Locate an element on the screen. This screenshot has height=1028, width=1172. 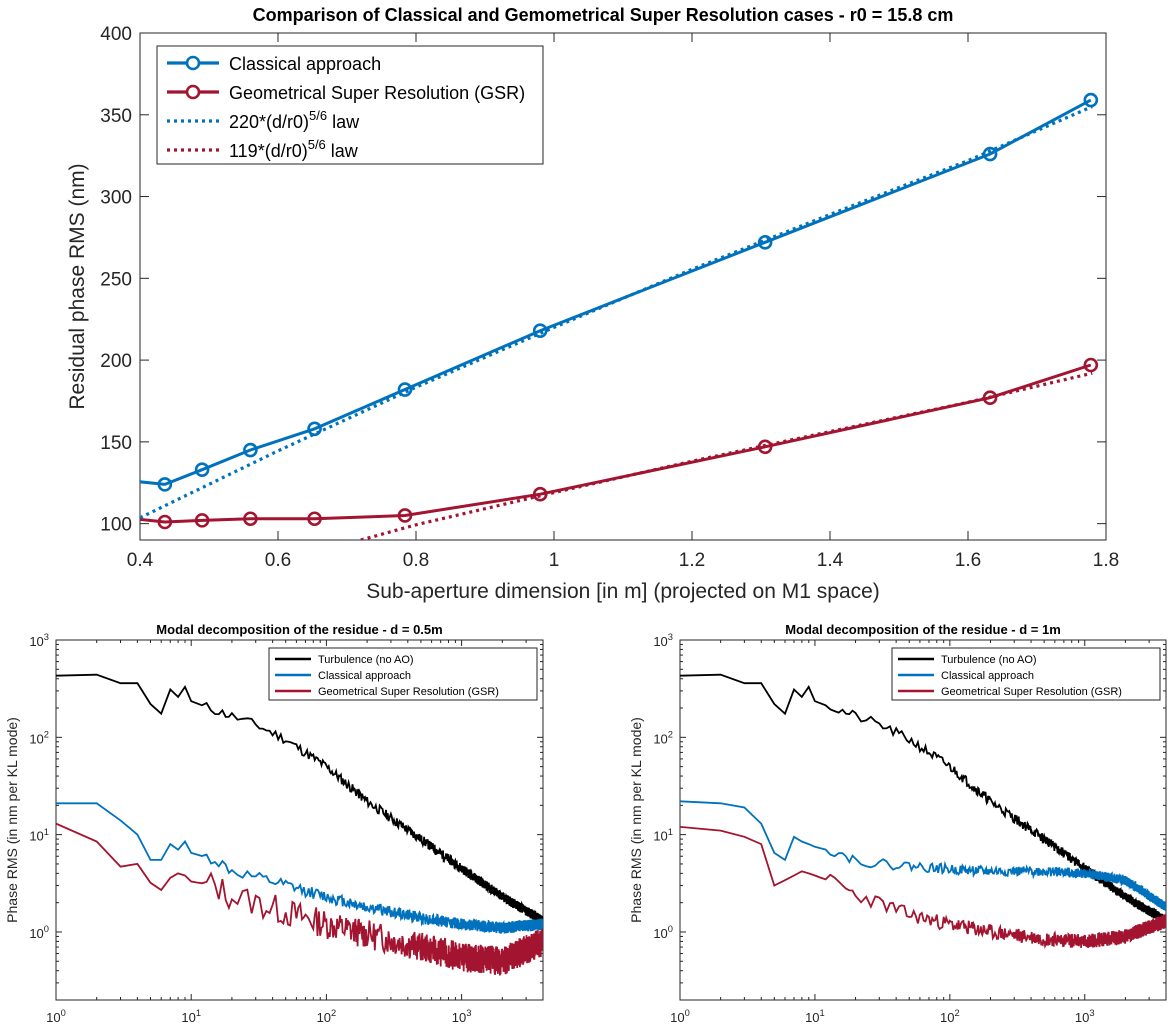
main-y-tick-label: 250 is located at coordinates (116, 279).